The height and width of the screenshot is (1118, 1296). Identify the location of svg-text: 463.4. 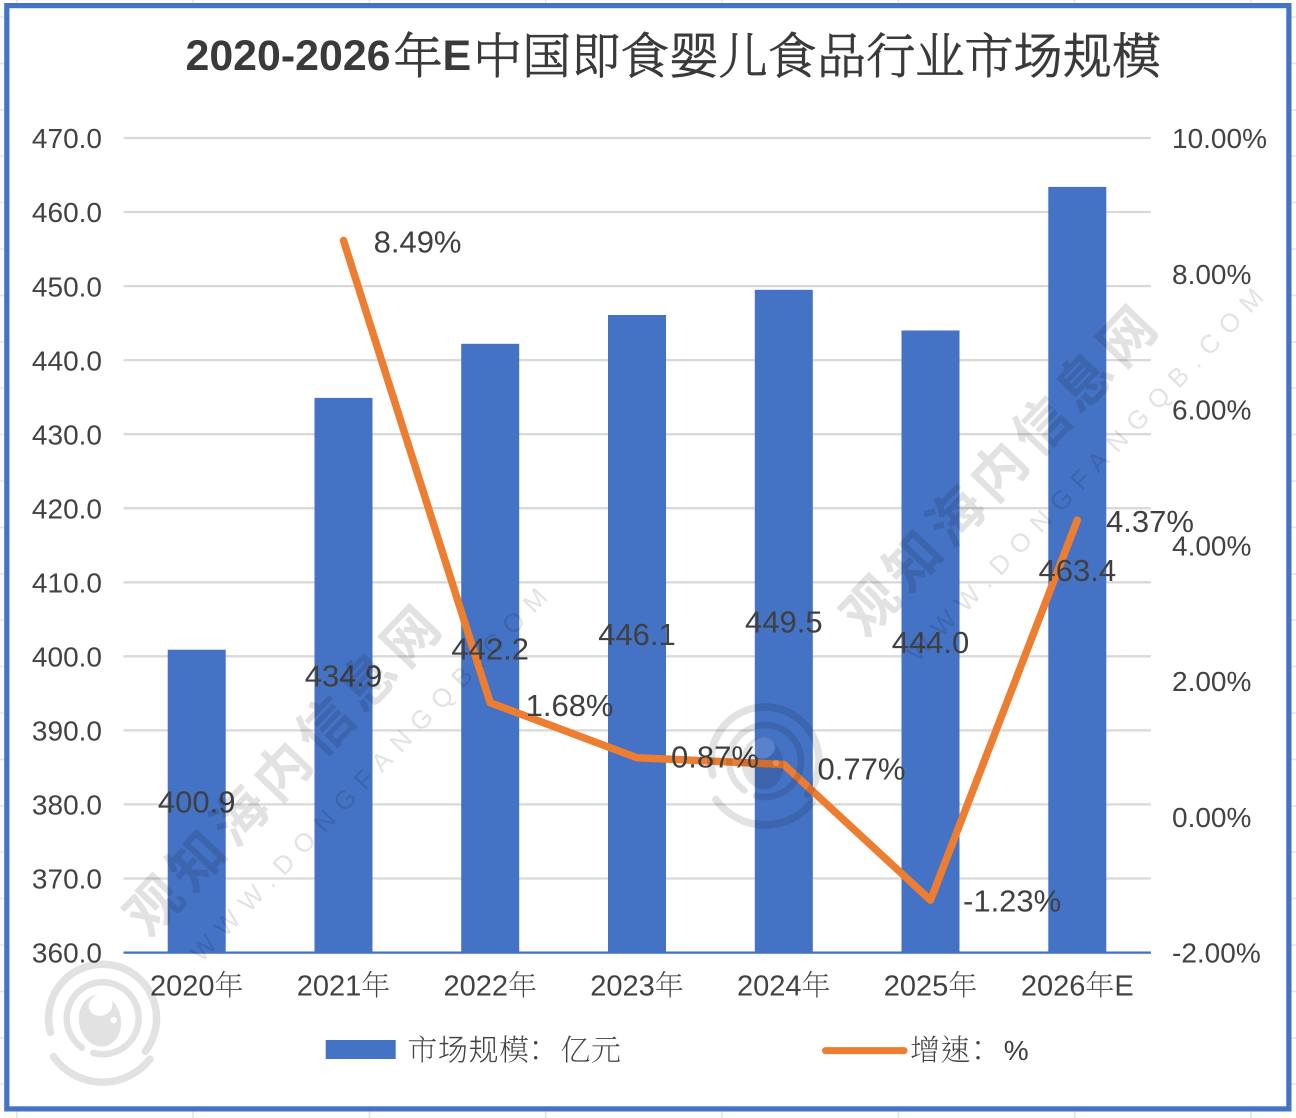
(1078, 570).